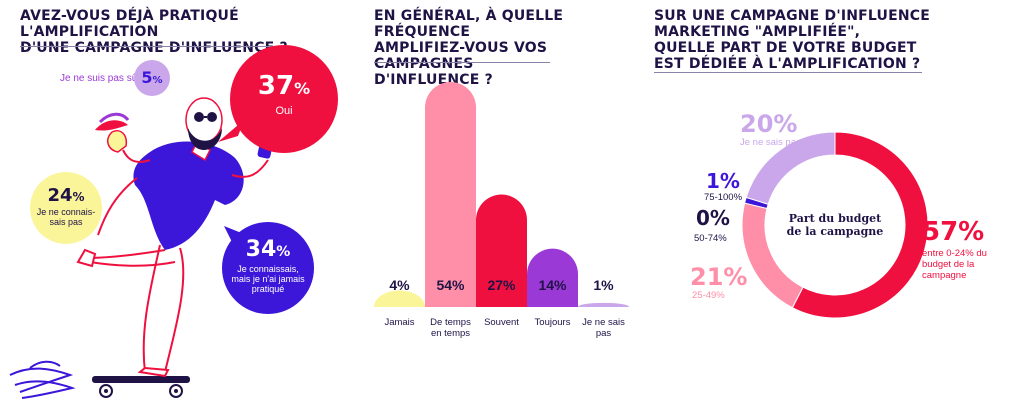 This screenshot has height=400, width=1033. Describe the element at coordinates (461, 56) in the screenshot. I see `panel2-title-line2: AMPLIFIEZ-VOUS VOS CAMPAGNES` at that location.